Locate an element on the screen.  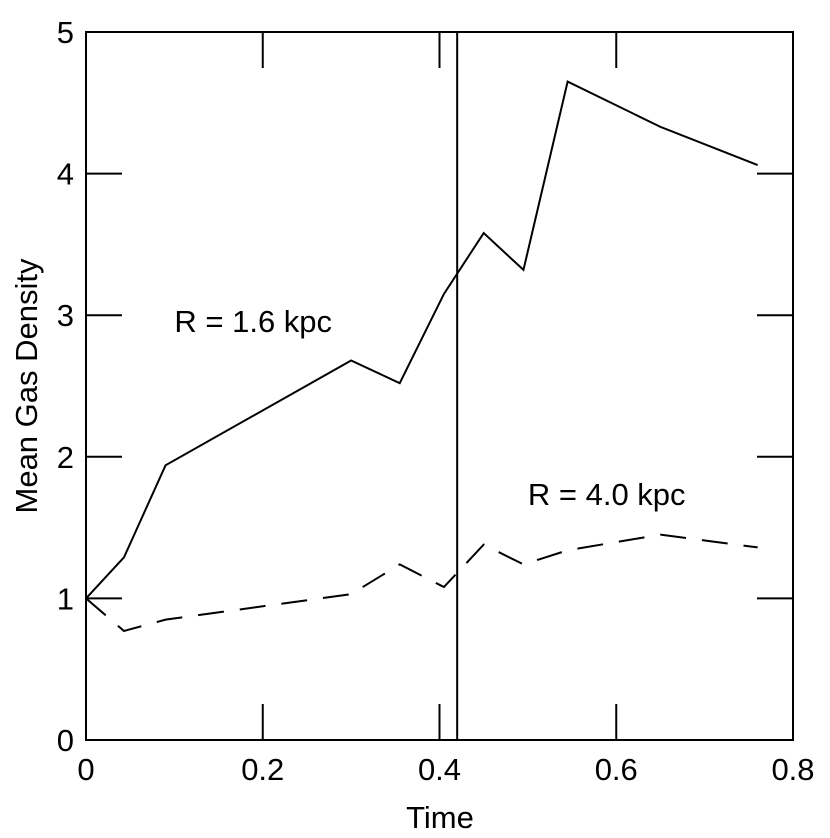
x-tick-label: 0 is located at coordinates (85, 769).